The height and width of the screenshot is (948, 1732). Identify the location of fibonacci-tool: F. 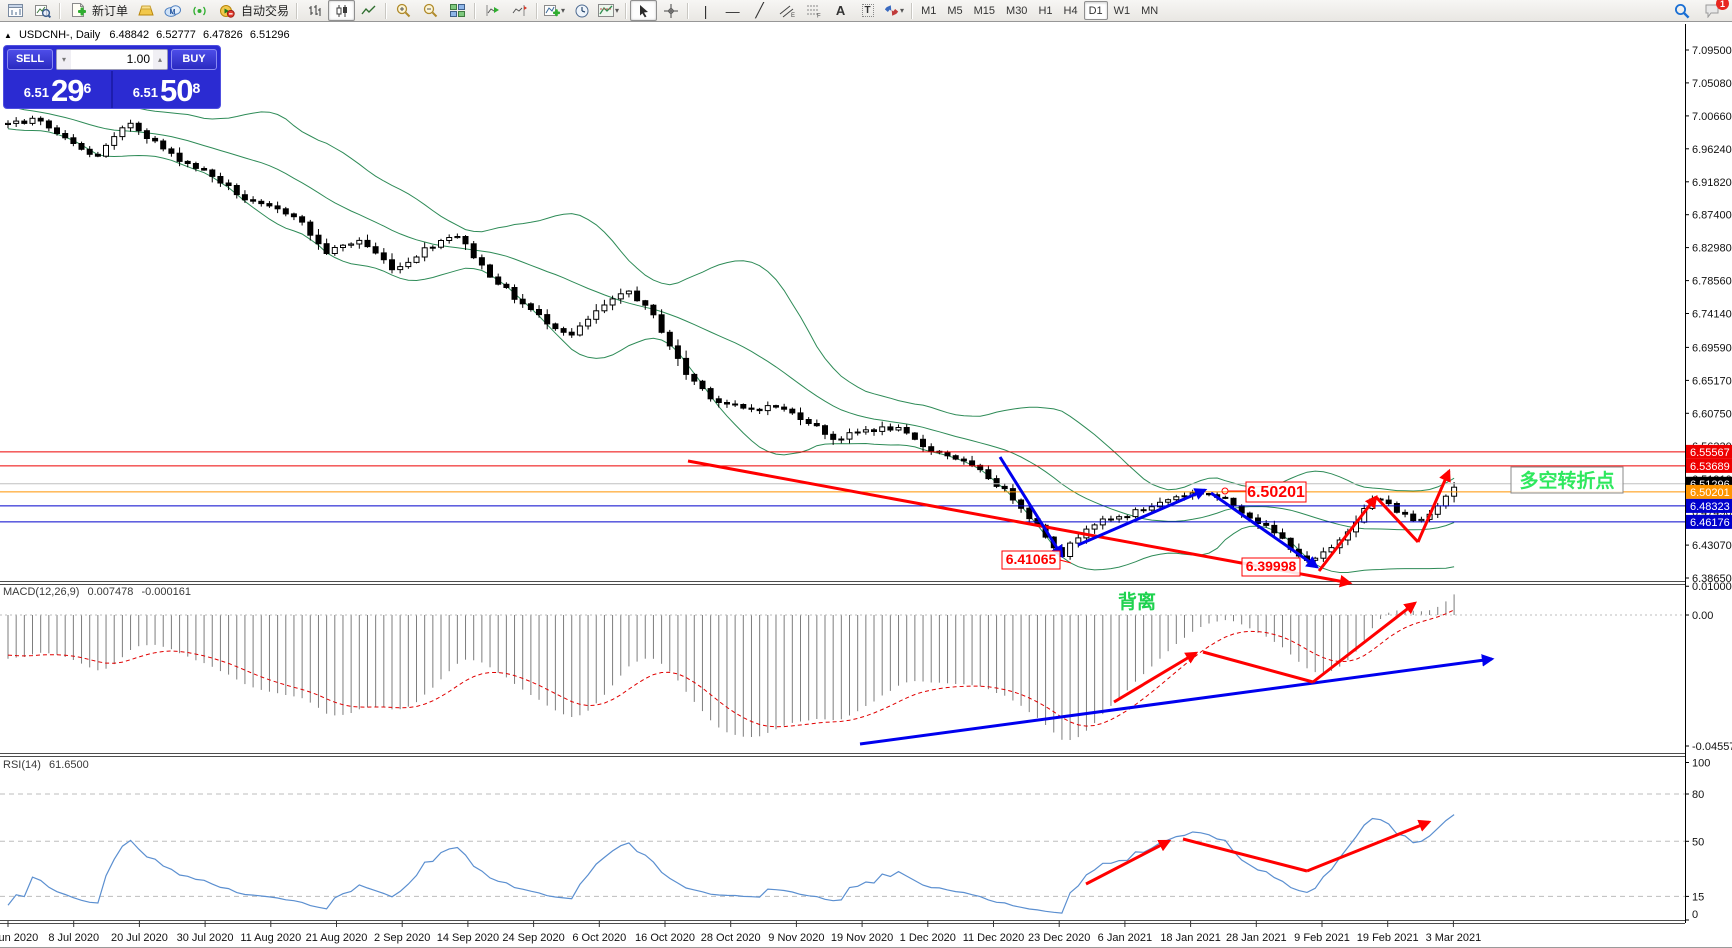
(813, 10).